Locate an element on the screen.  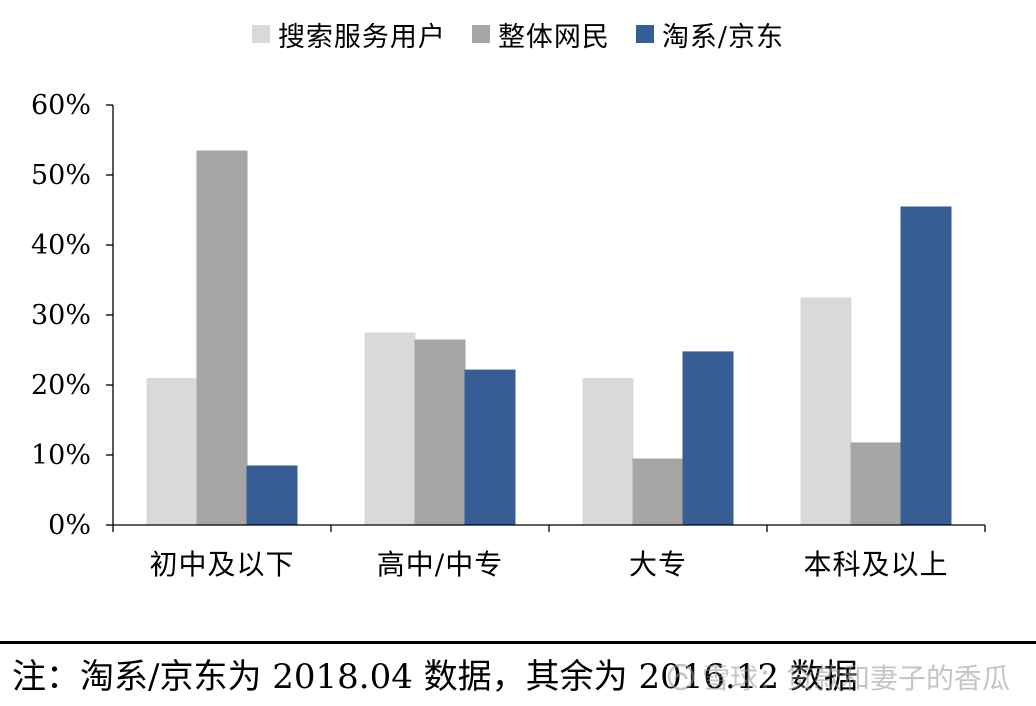
x-tick-label: 高中/中专 is located at coordinates (440, 564).